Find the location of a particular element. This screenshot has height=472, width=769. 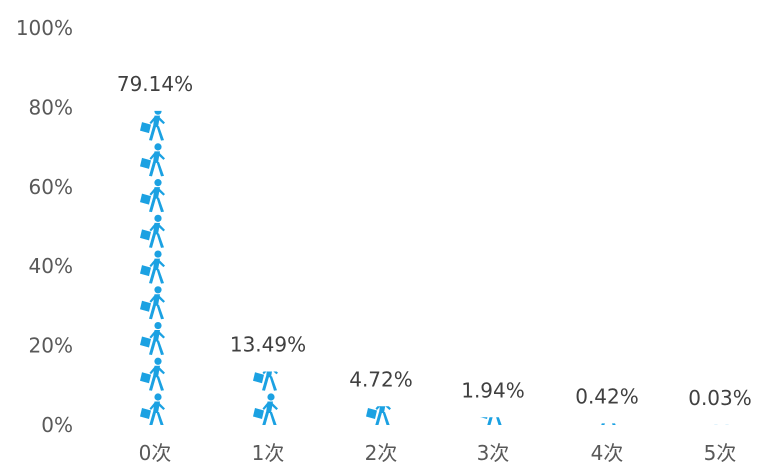

data-label: 0.42% is located at coordinates (607, 396).